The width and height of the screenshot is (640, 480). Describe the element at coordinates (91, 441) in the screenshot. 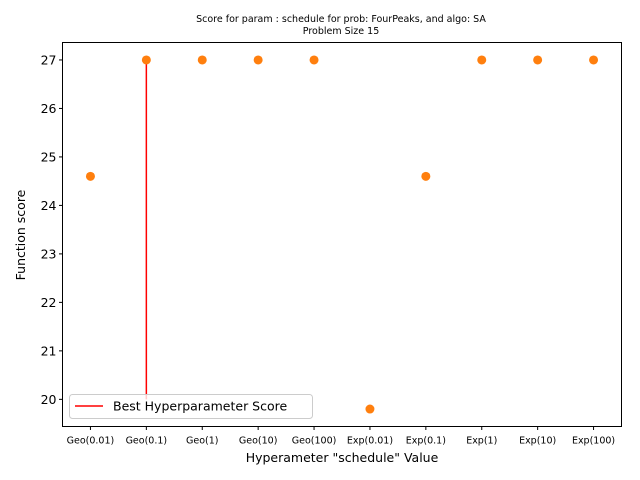

I see `x-tick-label: Geo(0.01)` at that location.